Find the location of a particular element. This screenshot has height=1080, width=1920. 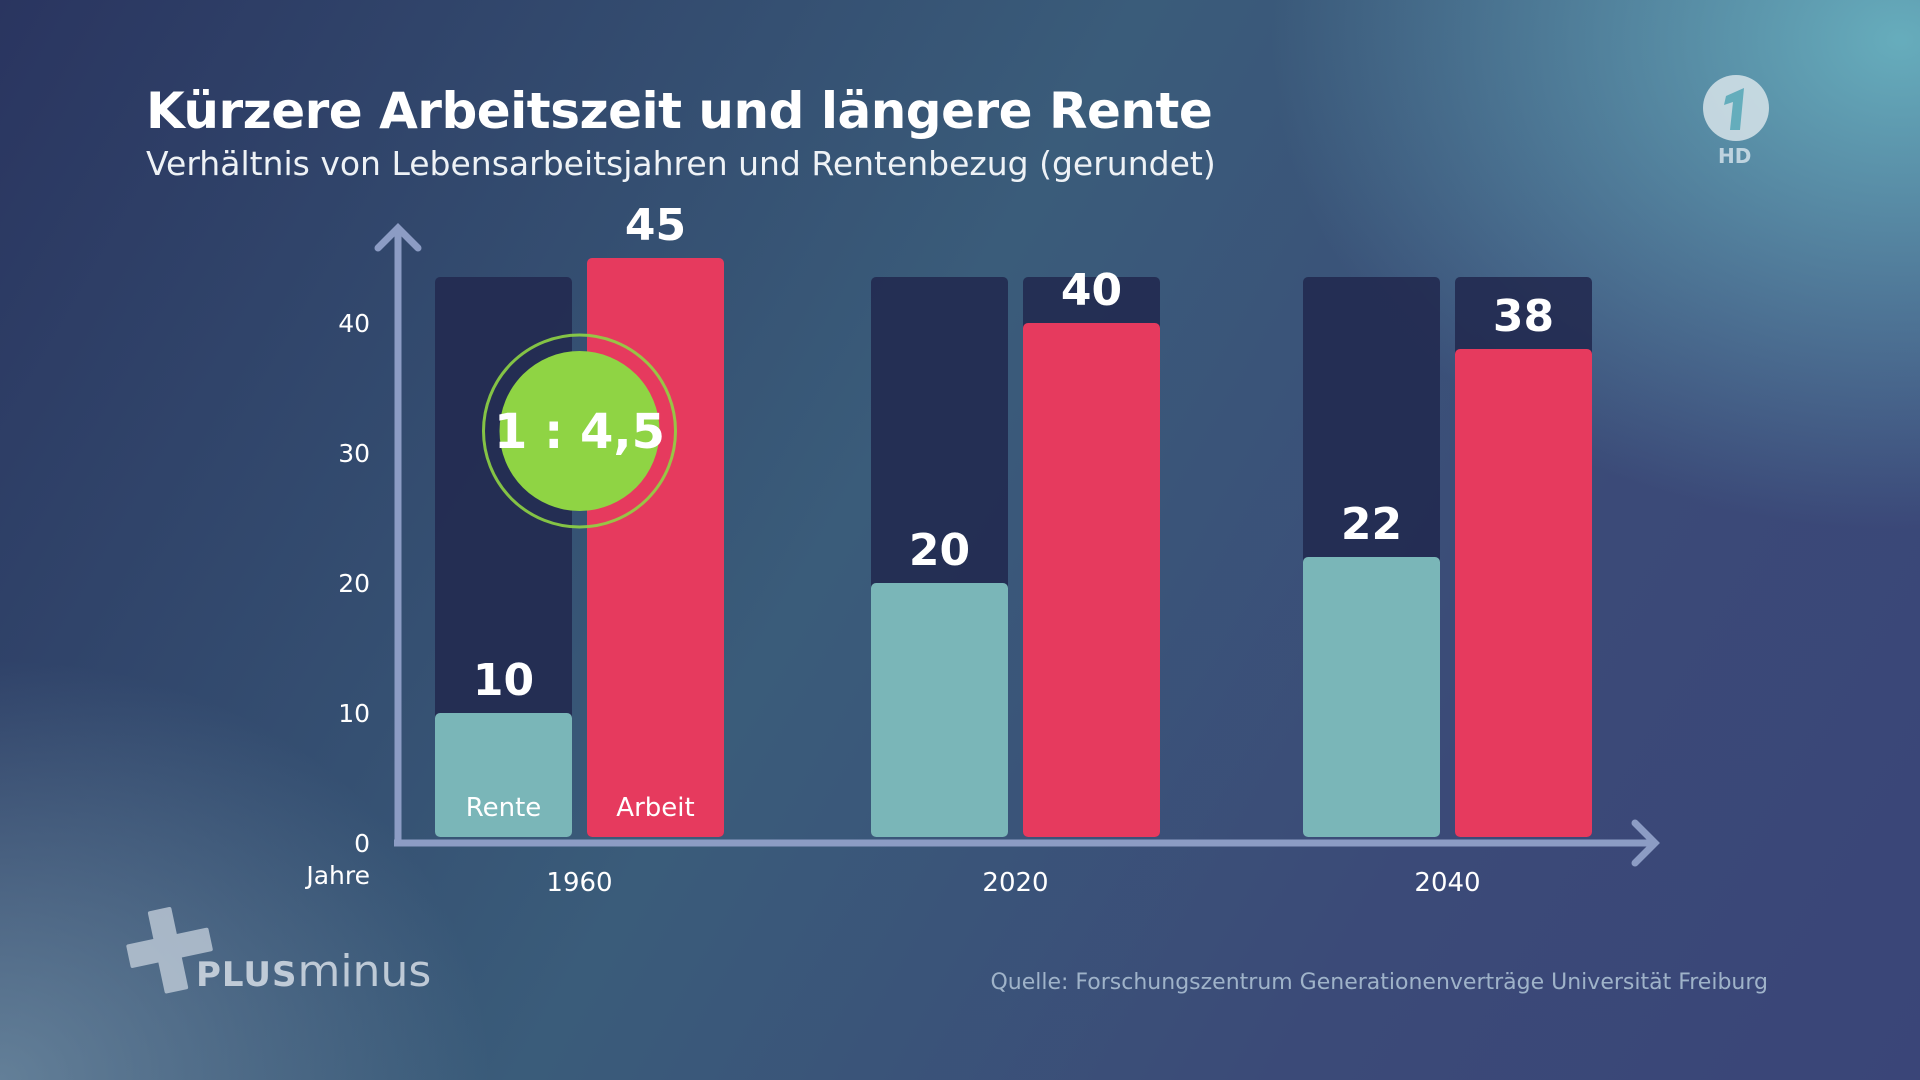

y-tick-label: 30 is located at coordinates (354, 453).